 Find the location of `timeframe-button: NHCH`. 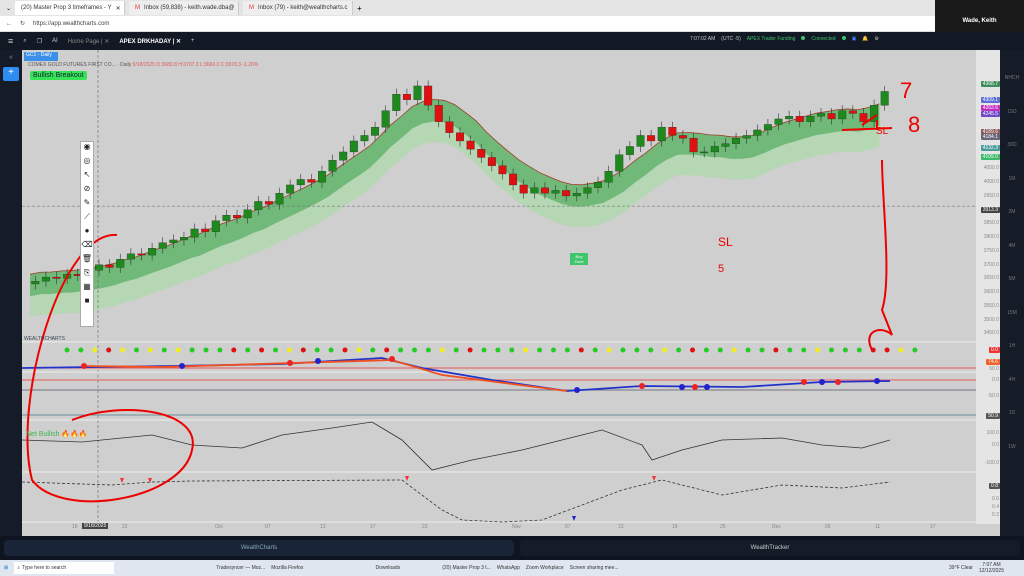

timeframe-button: NHCH is located at coordinates (1012, 78).